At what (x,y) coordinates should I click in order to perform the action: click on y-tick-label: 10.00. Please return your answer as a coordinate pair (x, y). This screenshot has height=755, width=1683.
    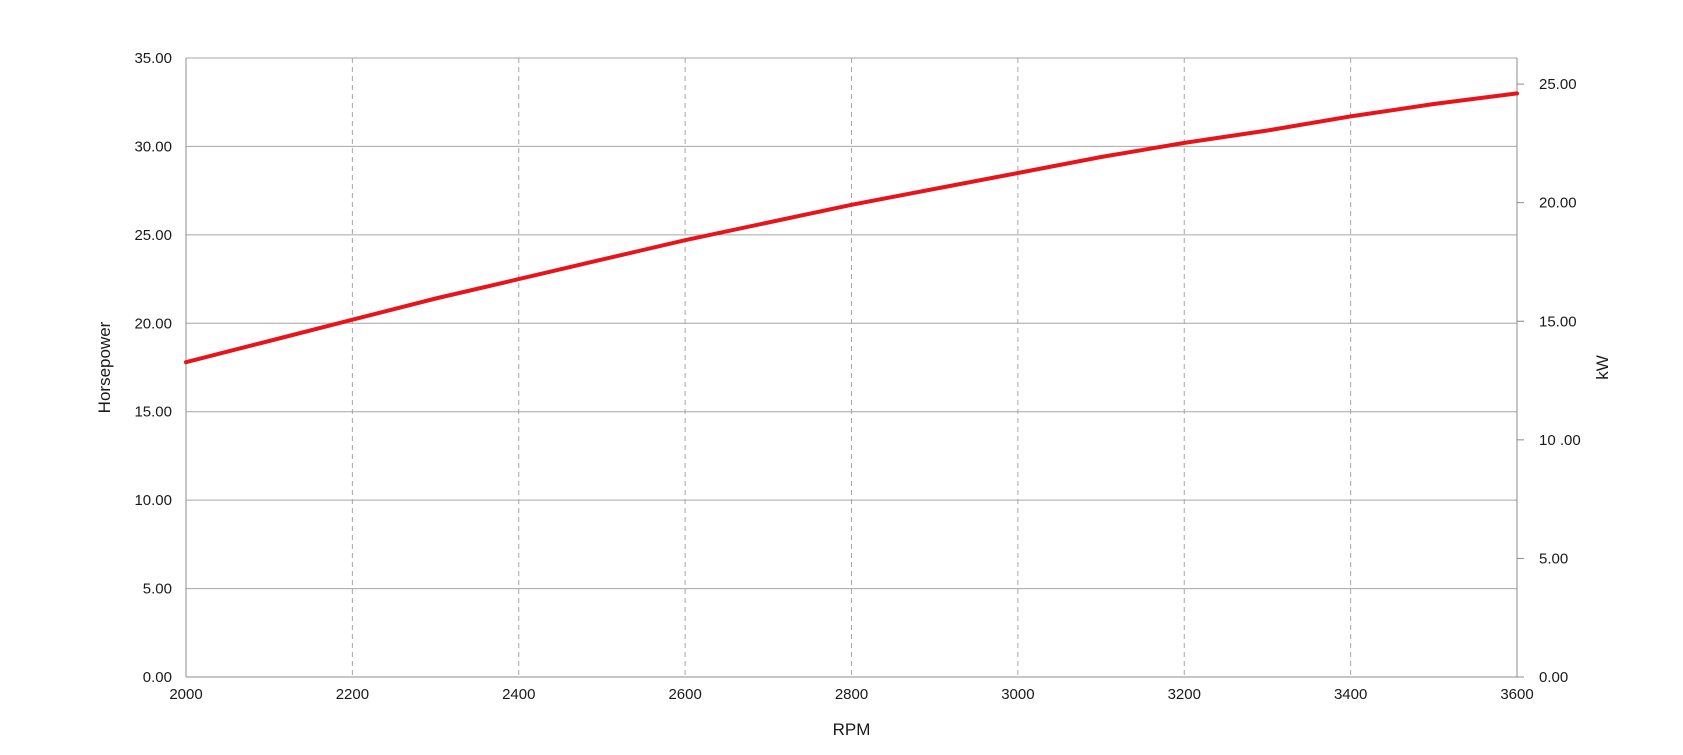
    Looking at the image, I should click on (153, 500).